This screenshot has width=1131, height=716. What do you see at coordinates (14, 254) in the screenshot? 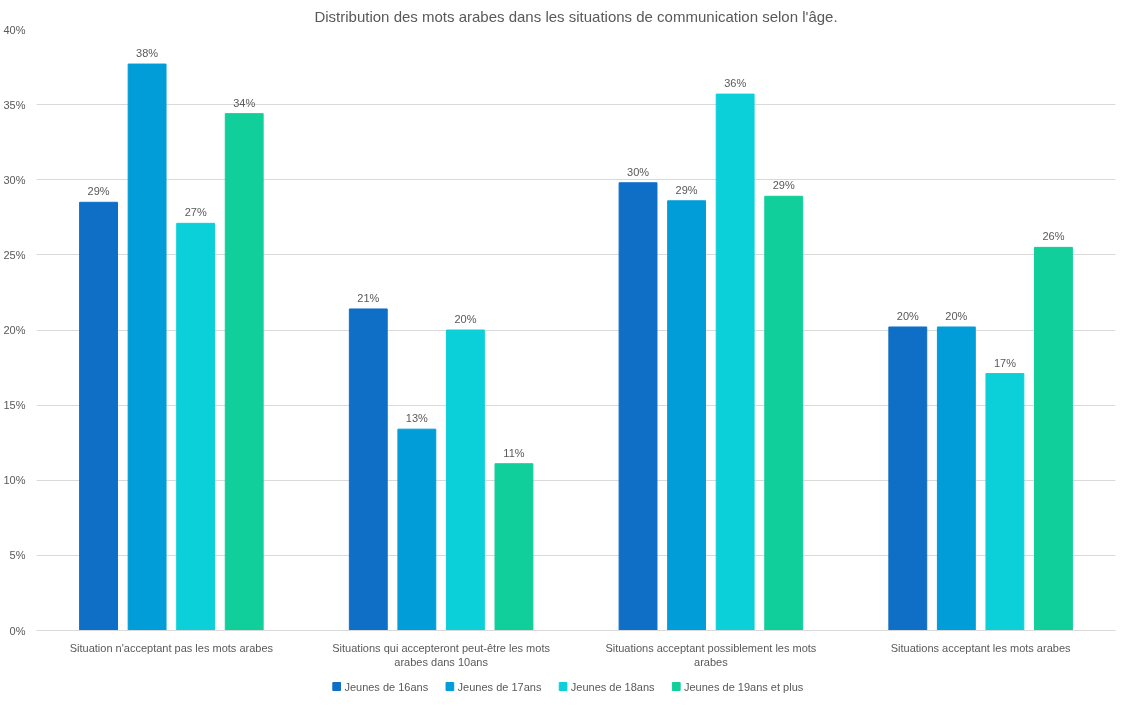
I see `y-tick-label: 25%` at bounding box center [14, 254].